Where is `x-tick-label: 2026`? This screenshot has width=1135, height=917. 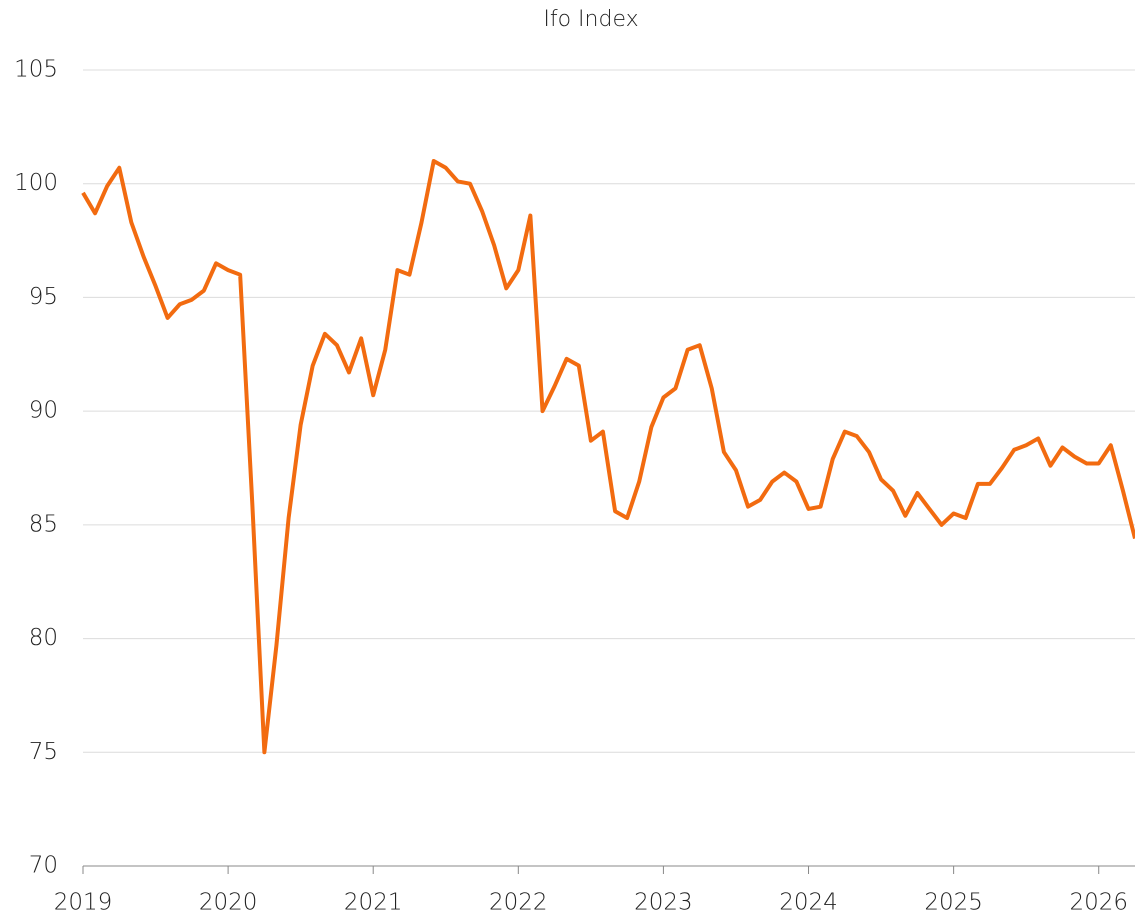
x-tick-label: 2026 is located at coordinates (1098, 903).